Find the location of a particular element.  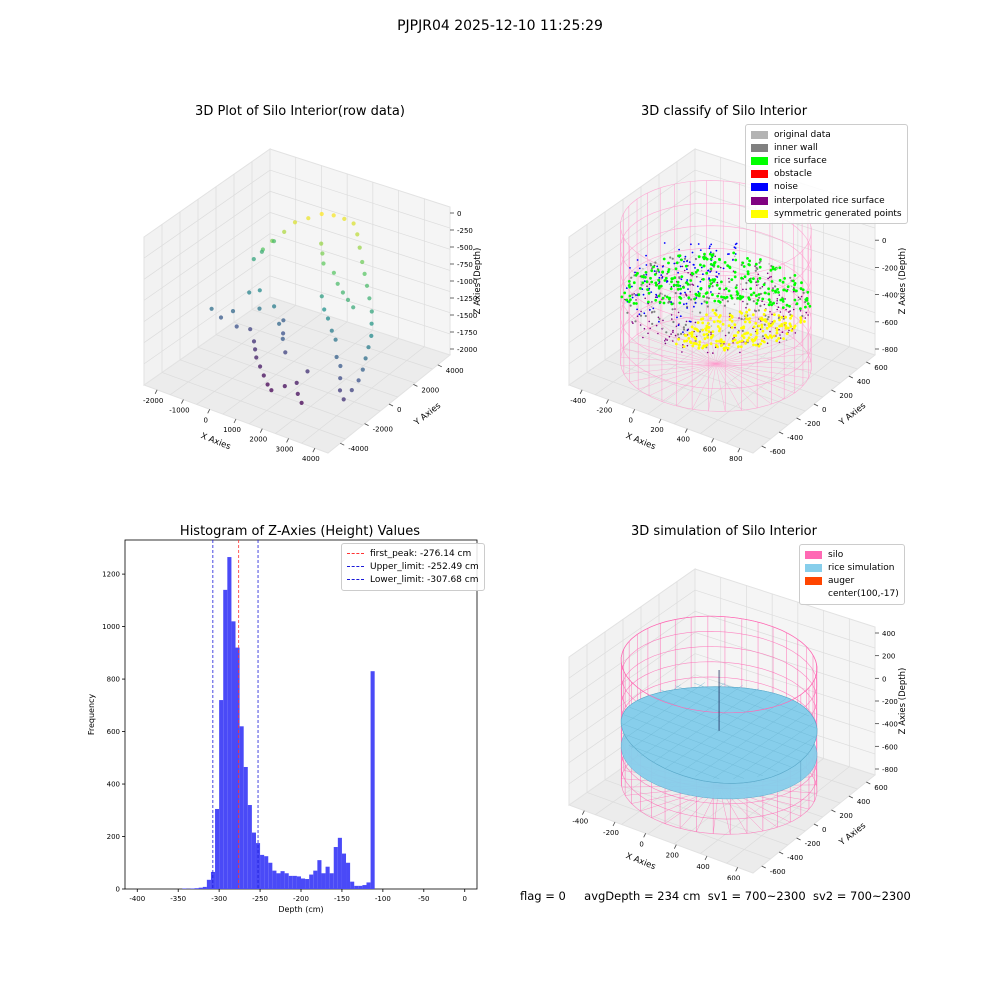

p3-x-tick-label: 0 is located at coordinates (464, 899).